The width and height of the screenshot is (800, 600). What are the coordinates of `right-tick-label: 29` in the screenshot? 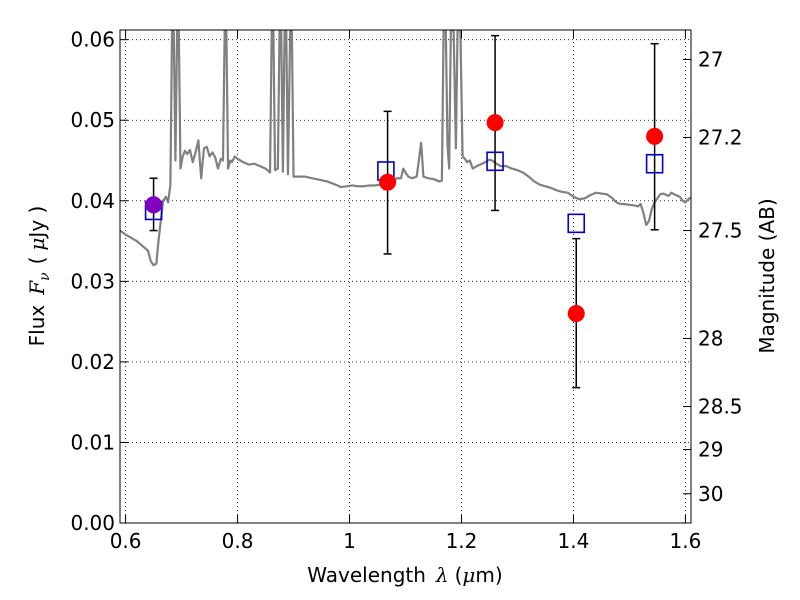 It's located at (710, 450).